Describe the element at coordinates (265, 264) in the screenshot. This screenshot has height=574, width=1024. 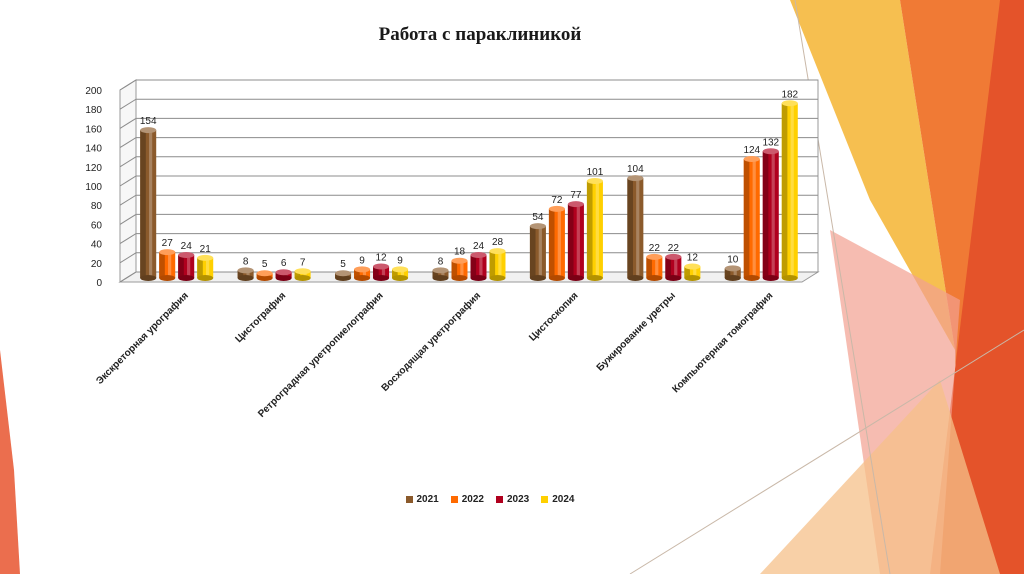
I see `data-label: 5` at that location.